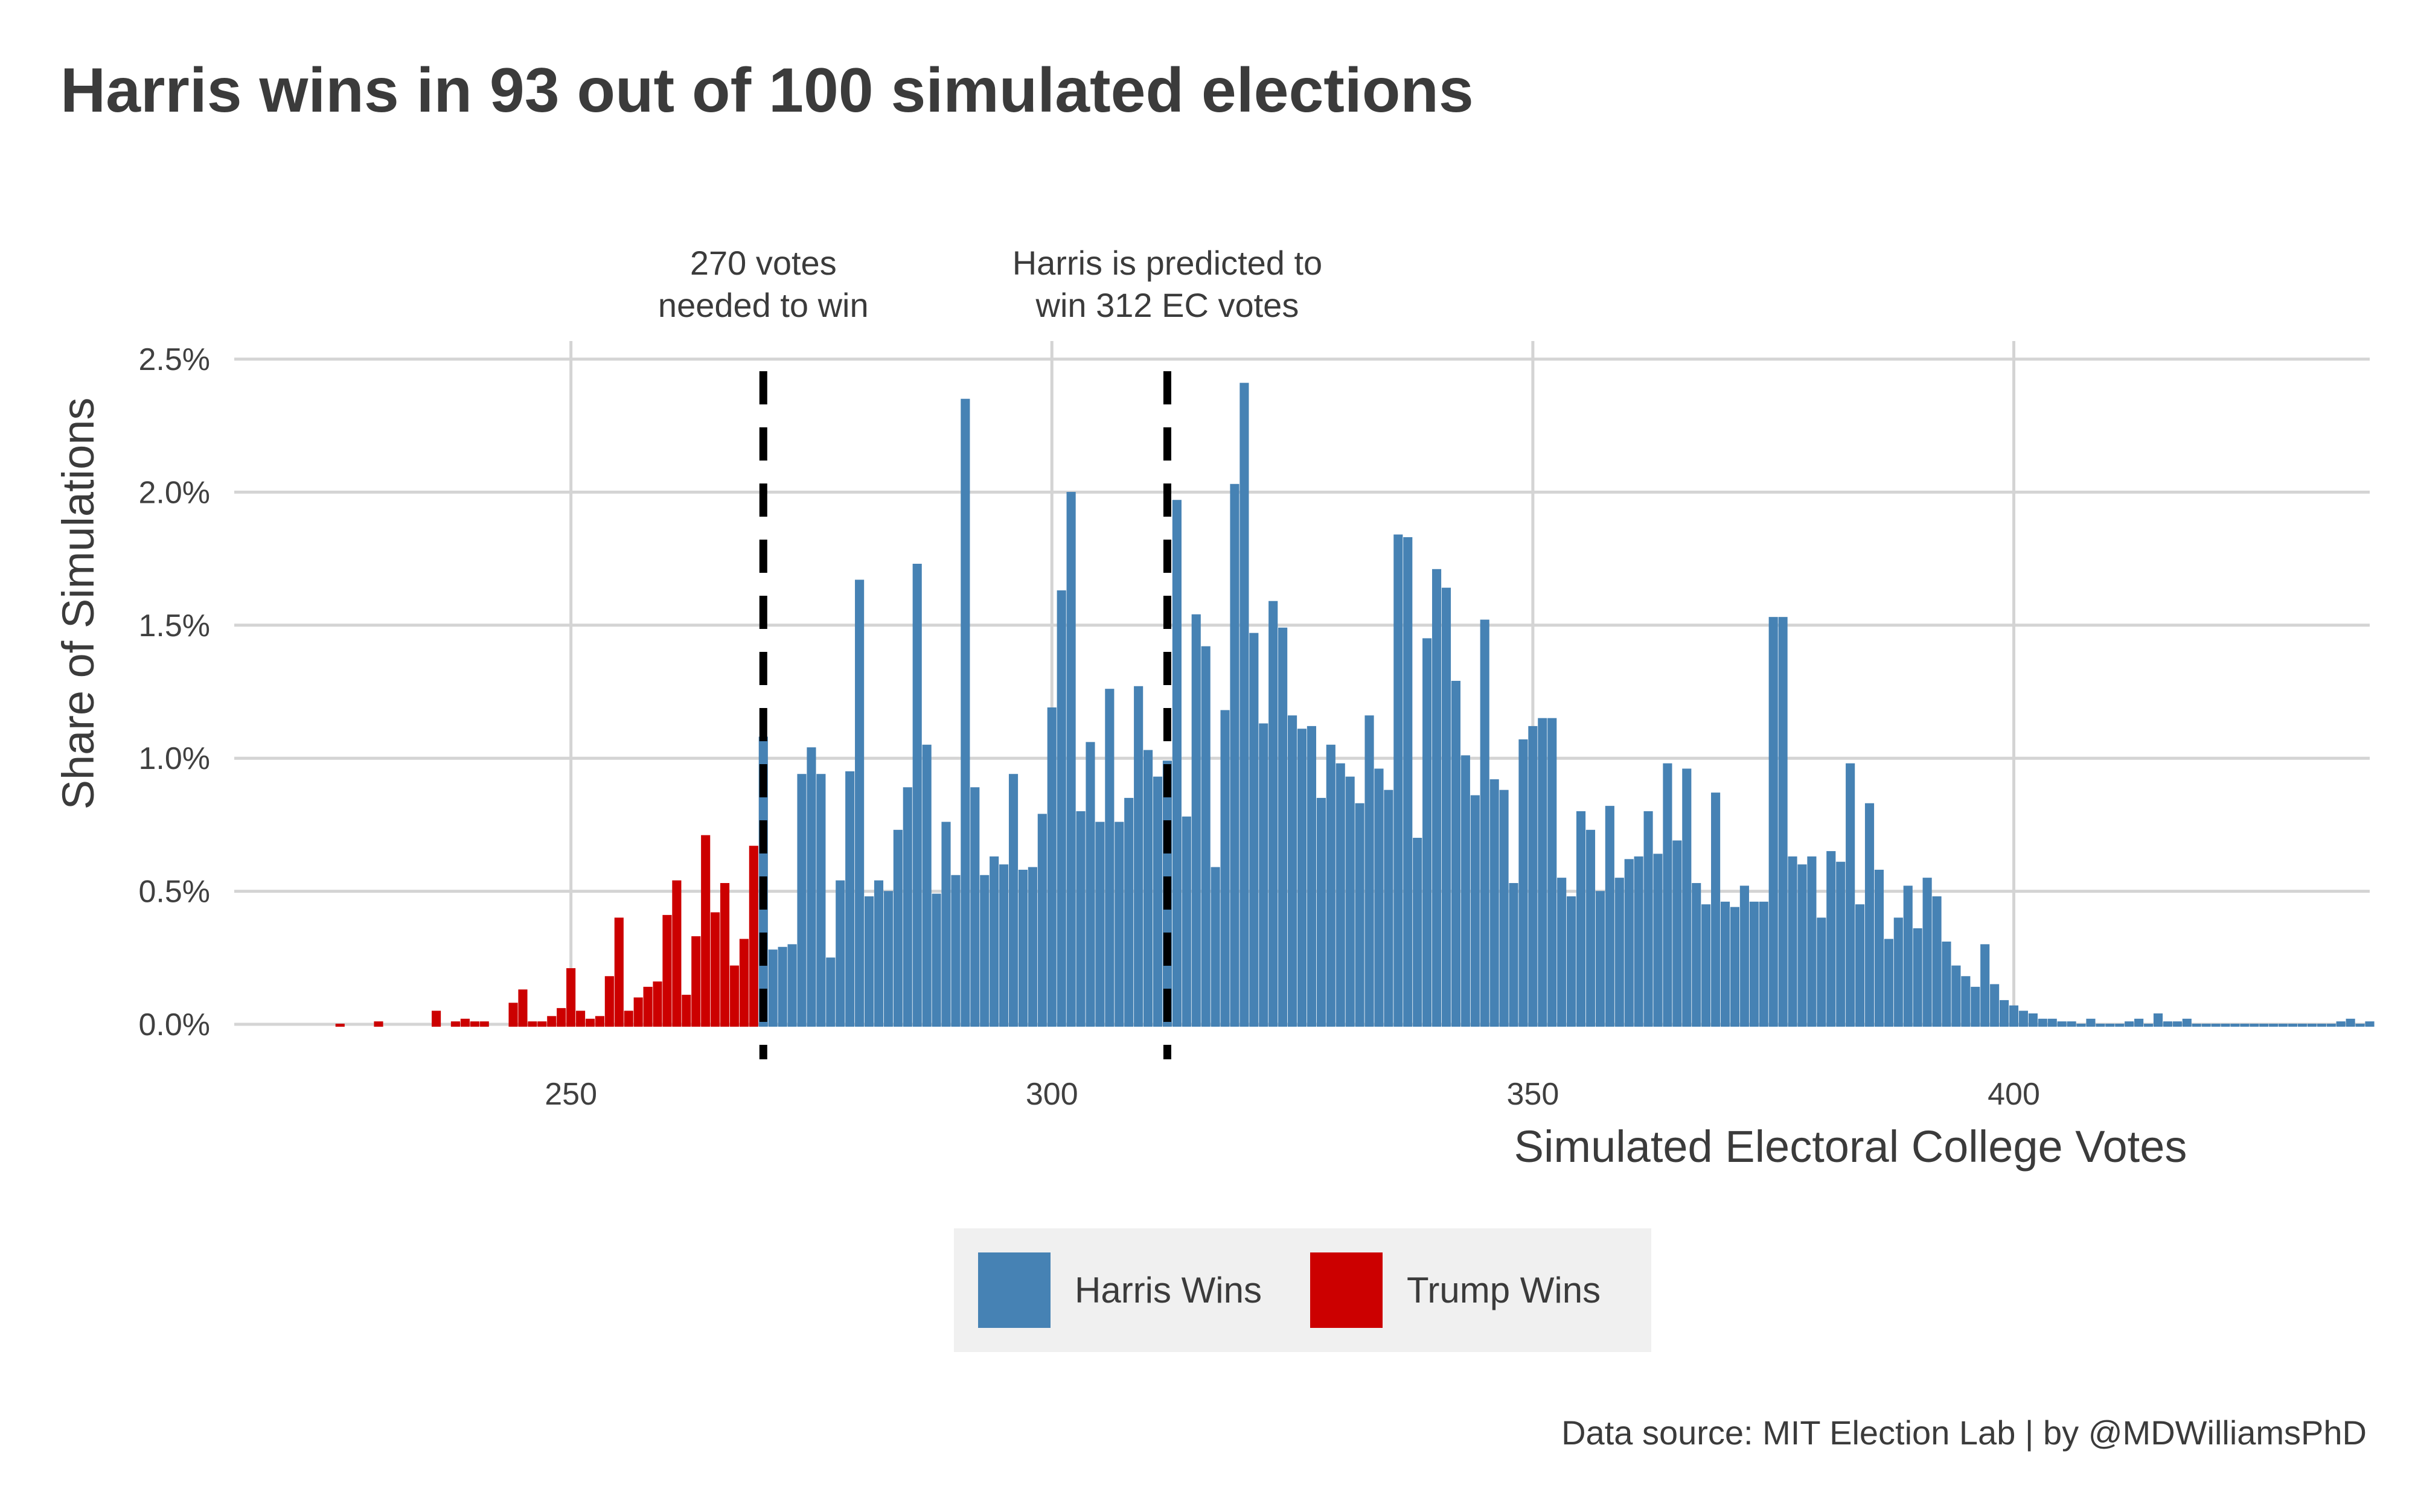 Image resolution: width=2415 pixels, height=1512 pixels. What do you see at coordinates (174, 892) in the screenshot?
I see `y-tick-label: 0.5%` at bounding box center [174, 892].